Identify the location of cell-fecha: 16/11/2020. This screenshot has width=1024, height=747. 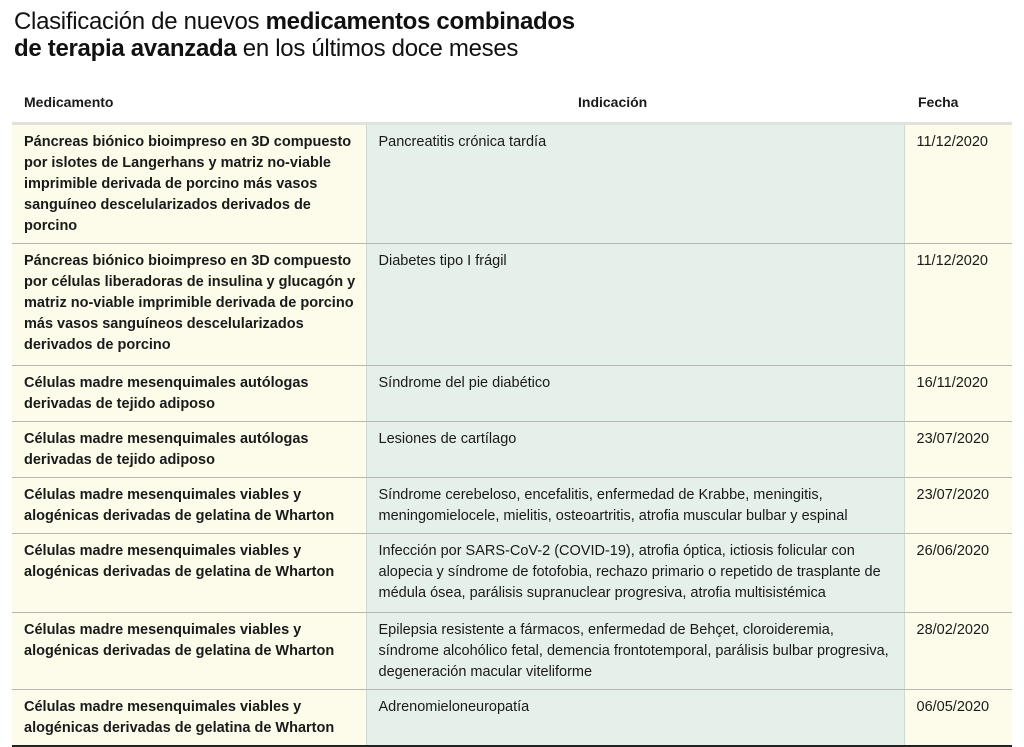
(958, 393).